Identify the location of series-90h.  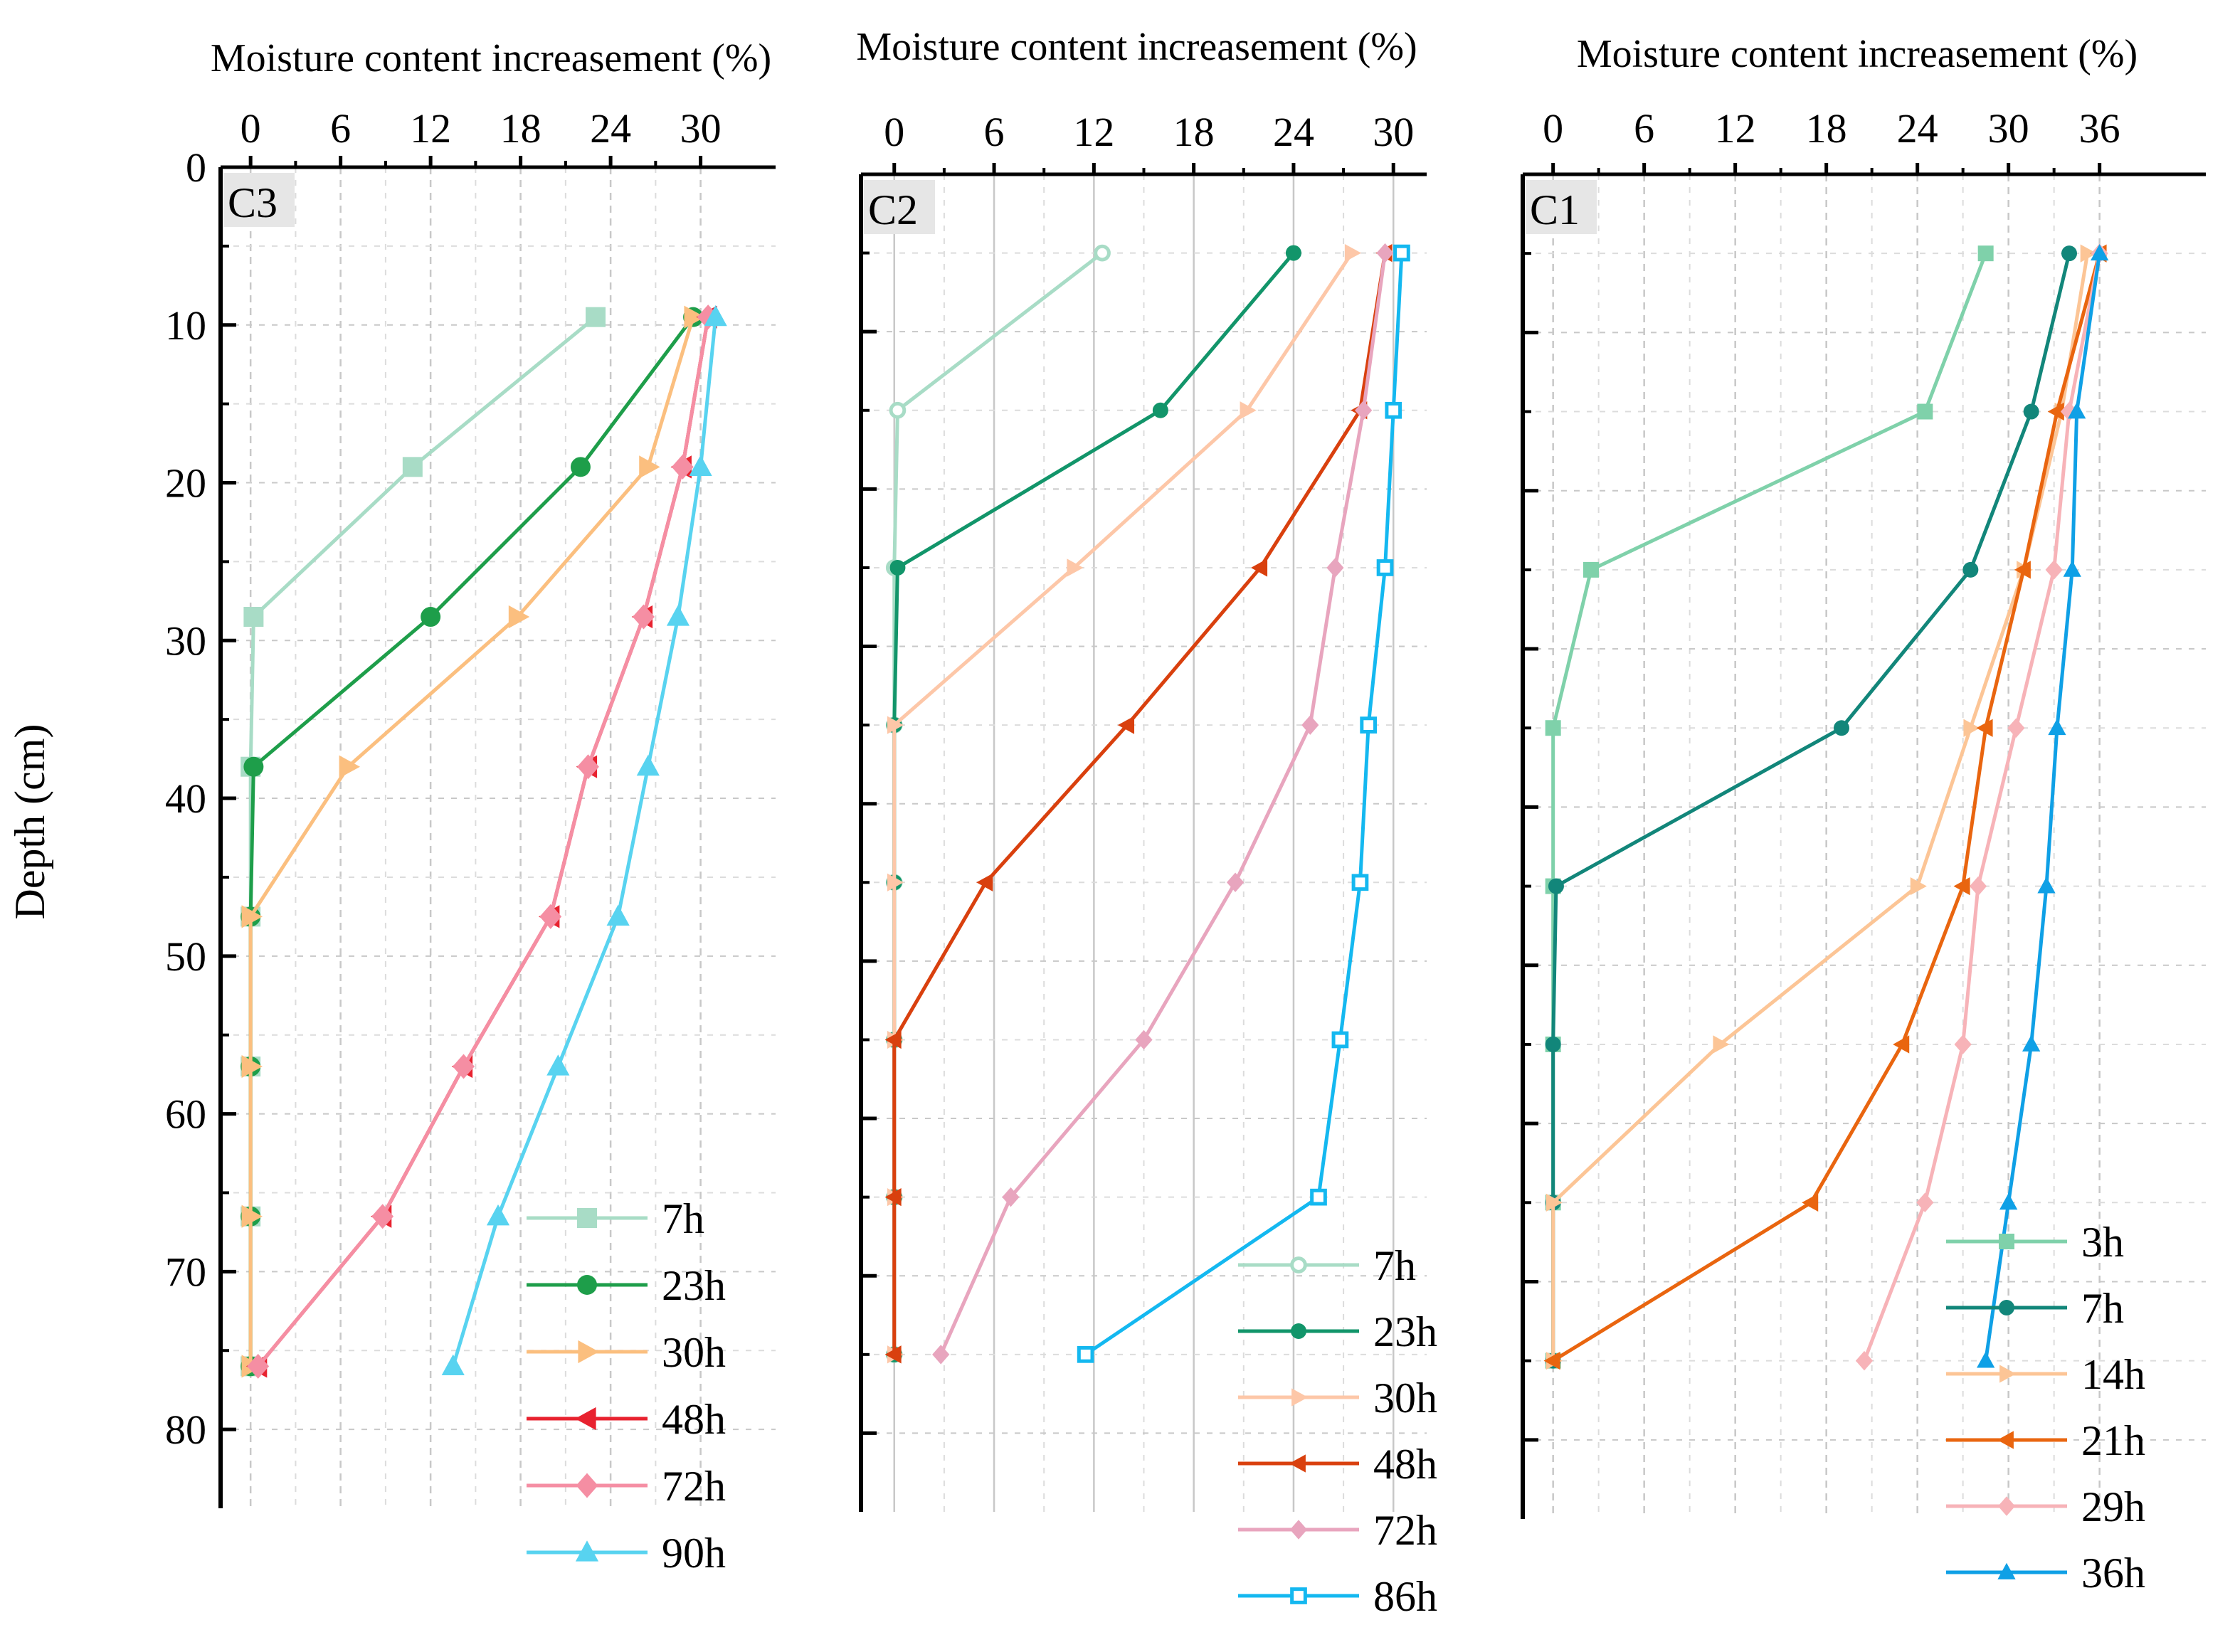
(584, 840).